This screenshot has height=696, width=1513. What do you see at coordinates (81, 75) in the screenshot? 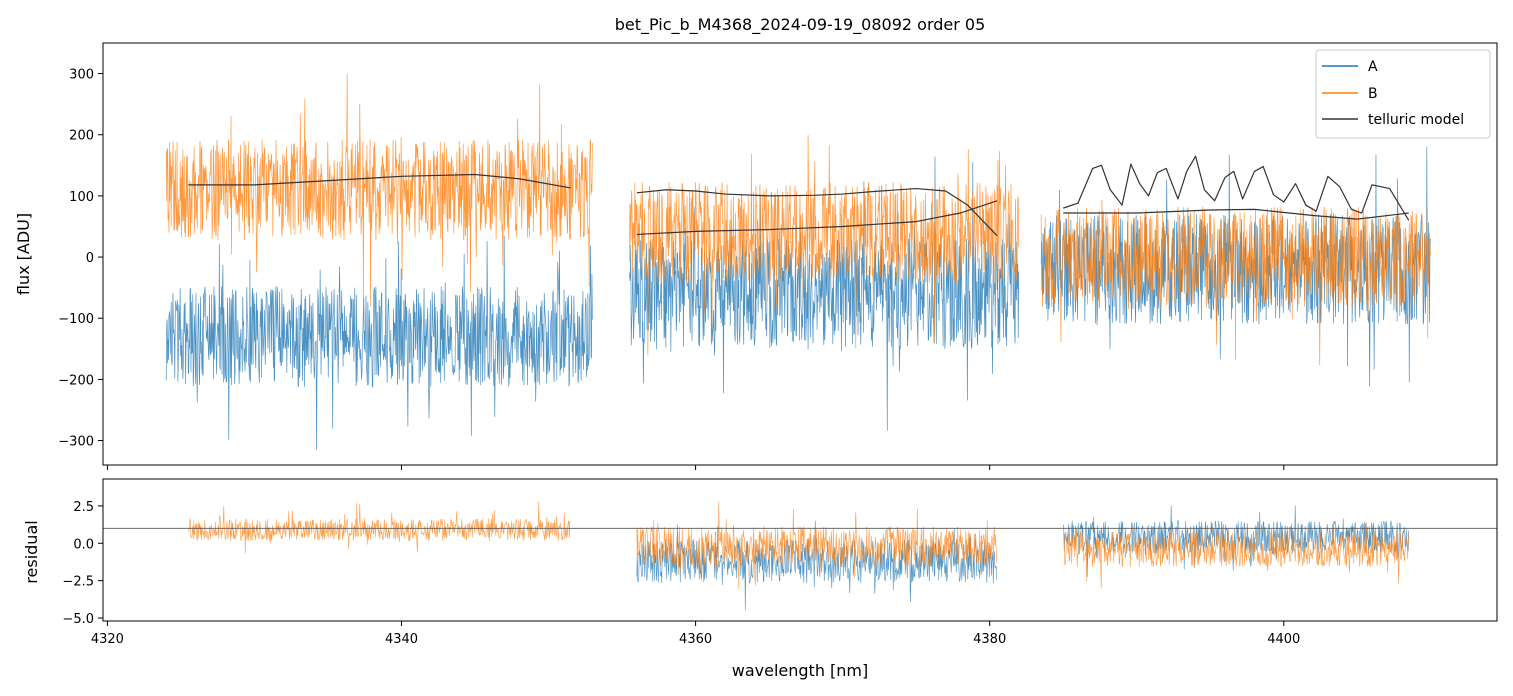
I see `flux-y-tick-label: 300` at bounding box center [81, 75].